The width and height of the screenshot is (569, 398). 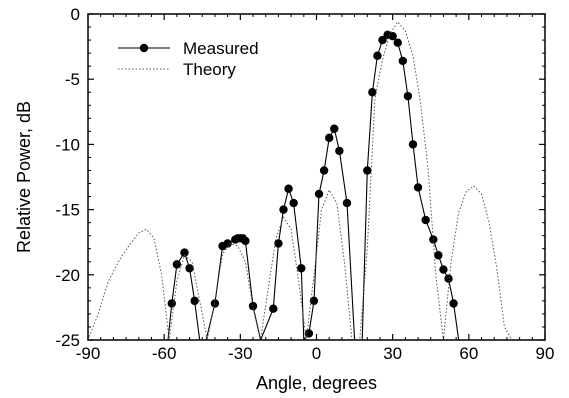 I want to click on y-tick-label: -25, so click(x=67, y=340).